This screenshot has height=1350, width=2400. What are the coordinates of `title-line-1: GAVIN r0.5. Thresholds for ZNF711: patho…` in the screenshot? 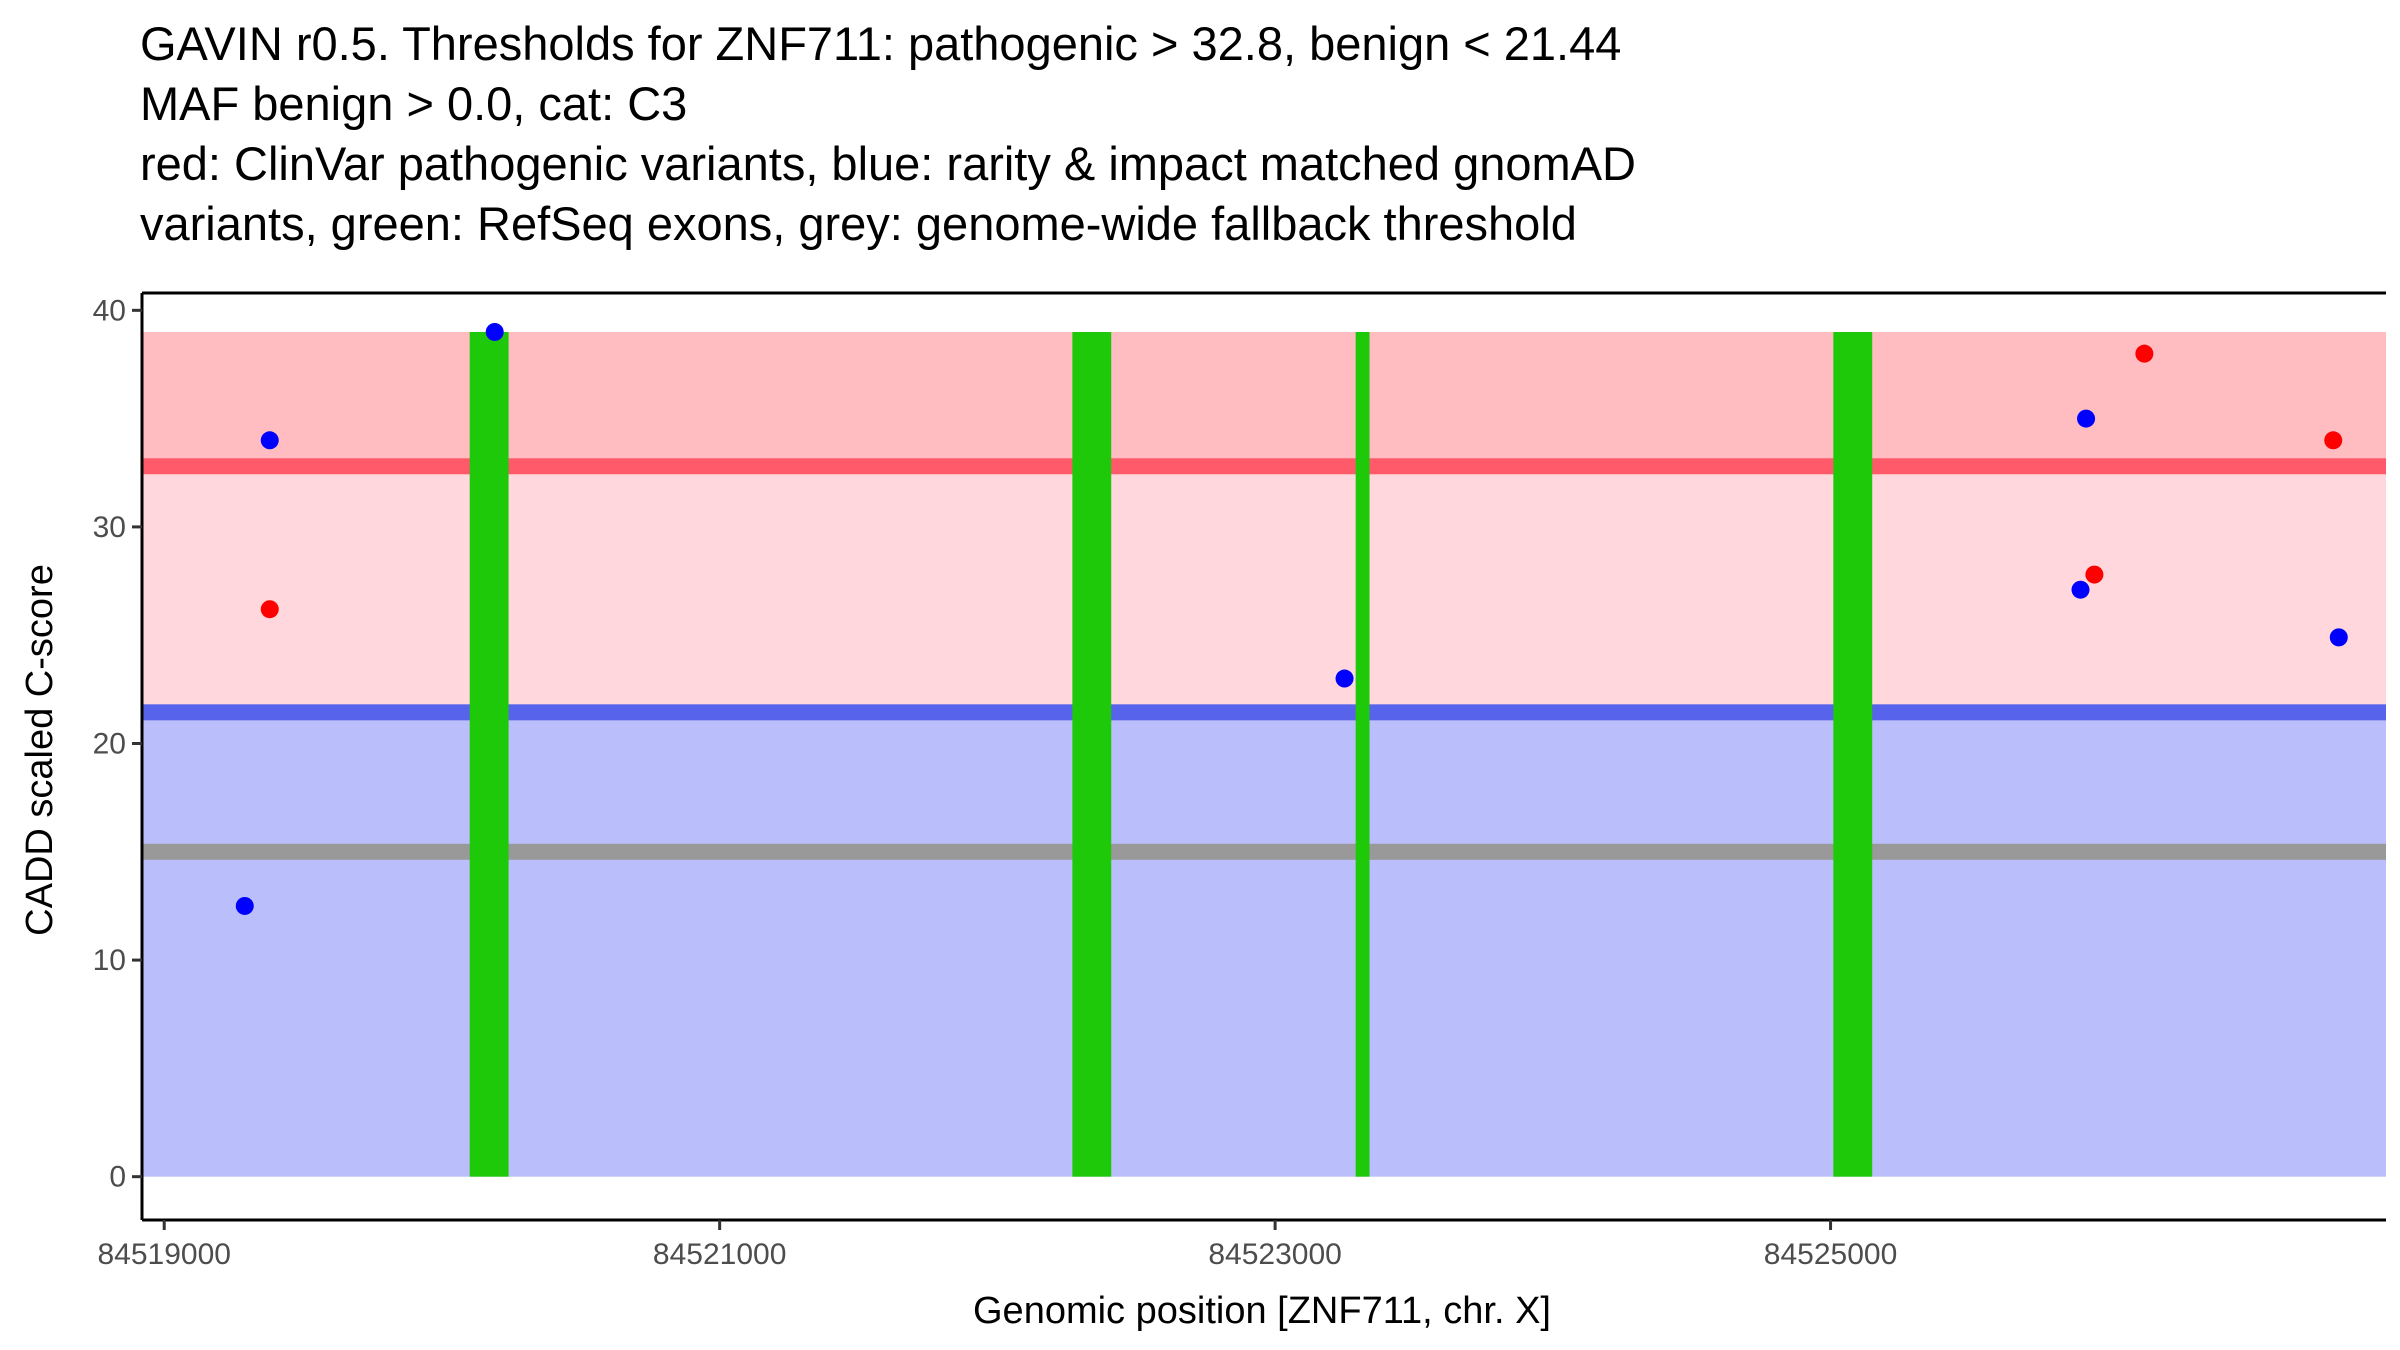 It's located at (881, 43).